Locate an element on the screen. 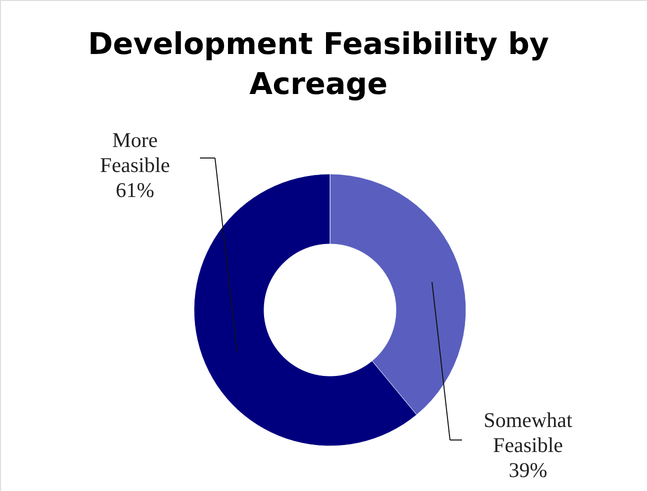 This screenshot has height=491, width=647. data-label: 39% is located at coordinates (528, 470).